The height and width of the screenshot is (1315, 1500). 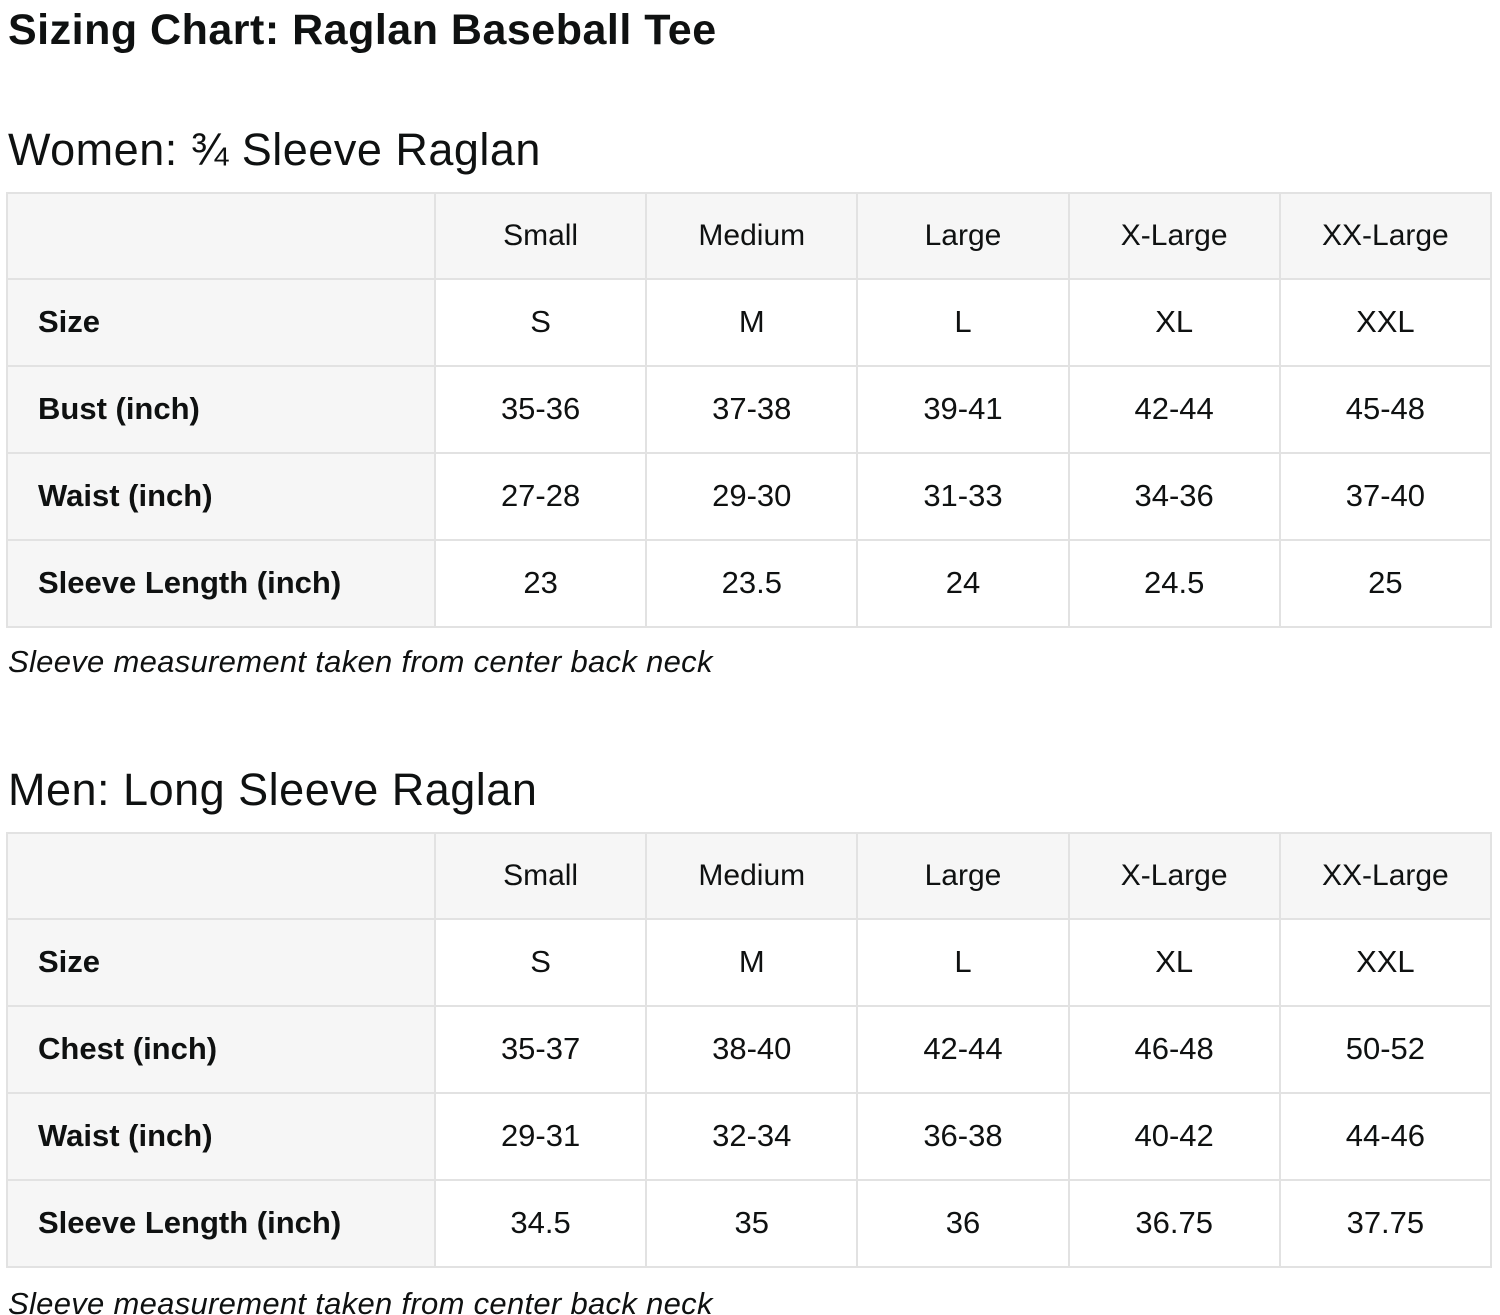 What do you see at coordinates (221, 409) in the screenshot?
I see `row-label: Bust (inch)` at bounding box center [221, 409].